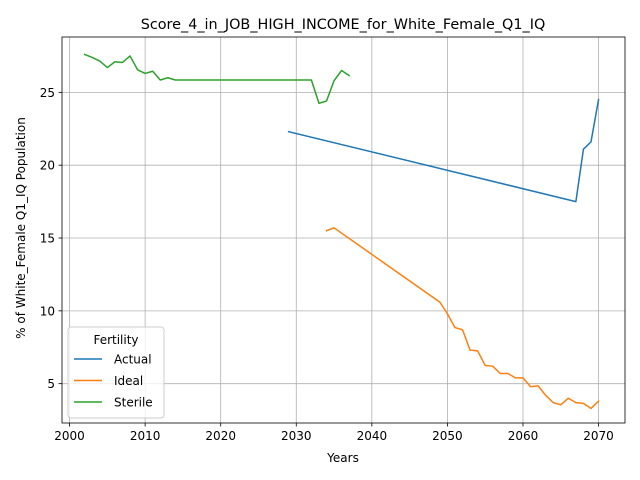  I want to click on legend-box, so click(116, 372).